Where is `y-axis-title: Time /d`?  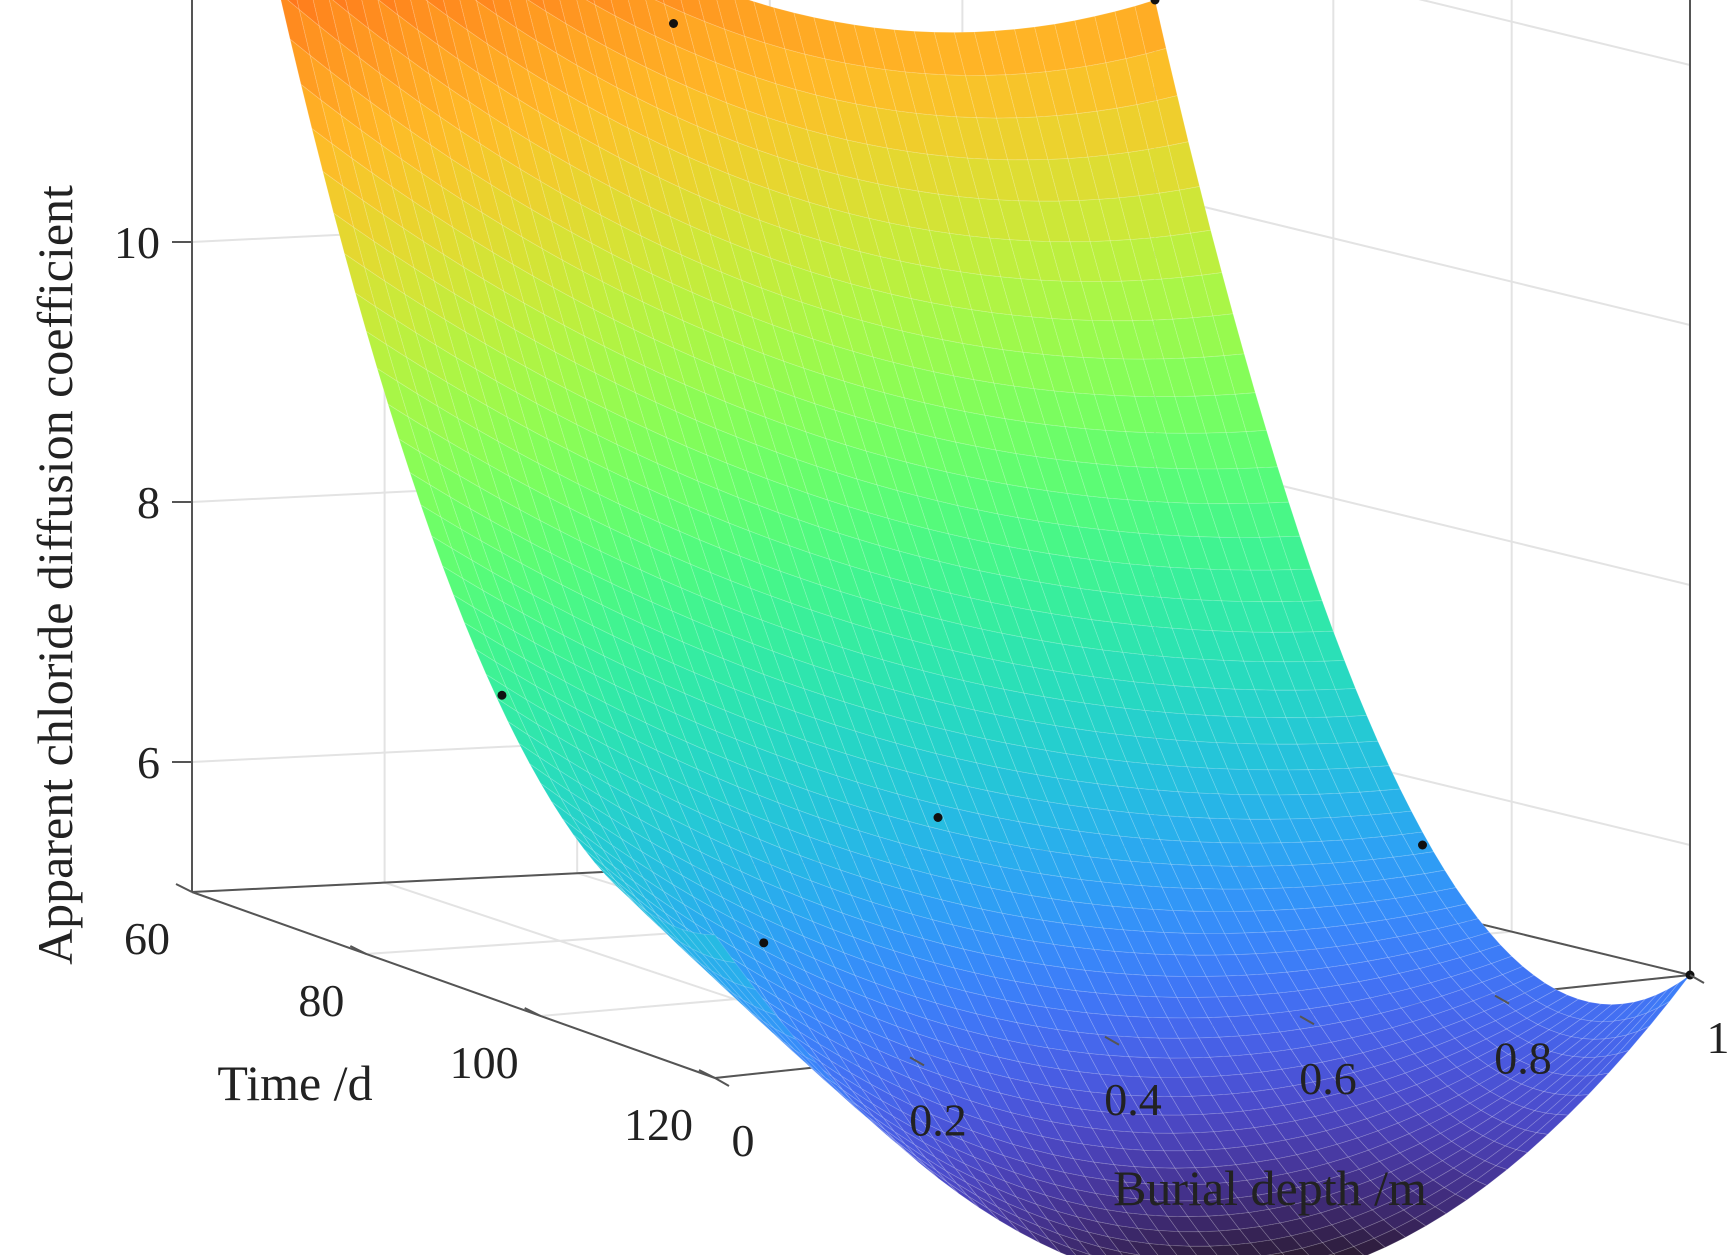 y-axis-title: Time /d is located at coordinates (294, 1083).